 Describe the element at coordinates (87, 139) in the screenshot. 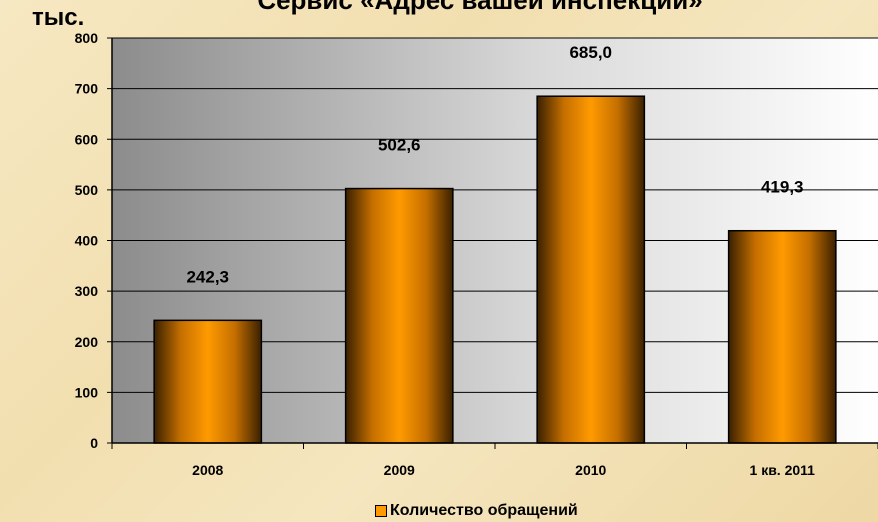

I see `y-tick-label: 600` at that location.